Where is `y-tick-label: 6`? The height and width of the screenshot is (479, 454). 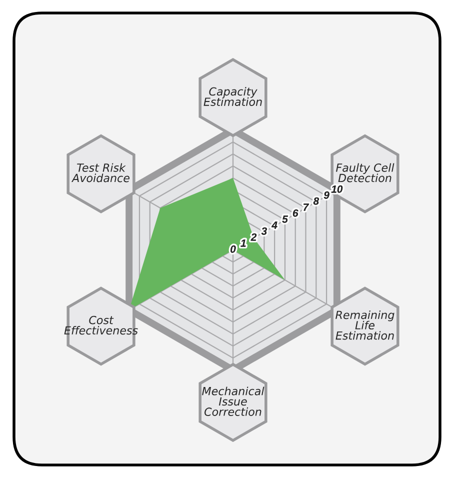 y-tick-label: 6 is located at coordinates (295, 213).